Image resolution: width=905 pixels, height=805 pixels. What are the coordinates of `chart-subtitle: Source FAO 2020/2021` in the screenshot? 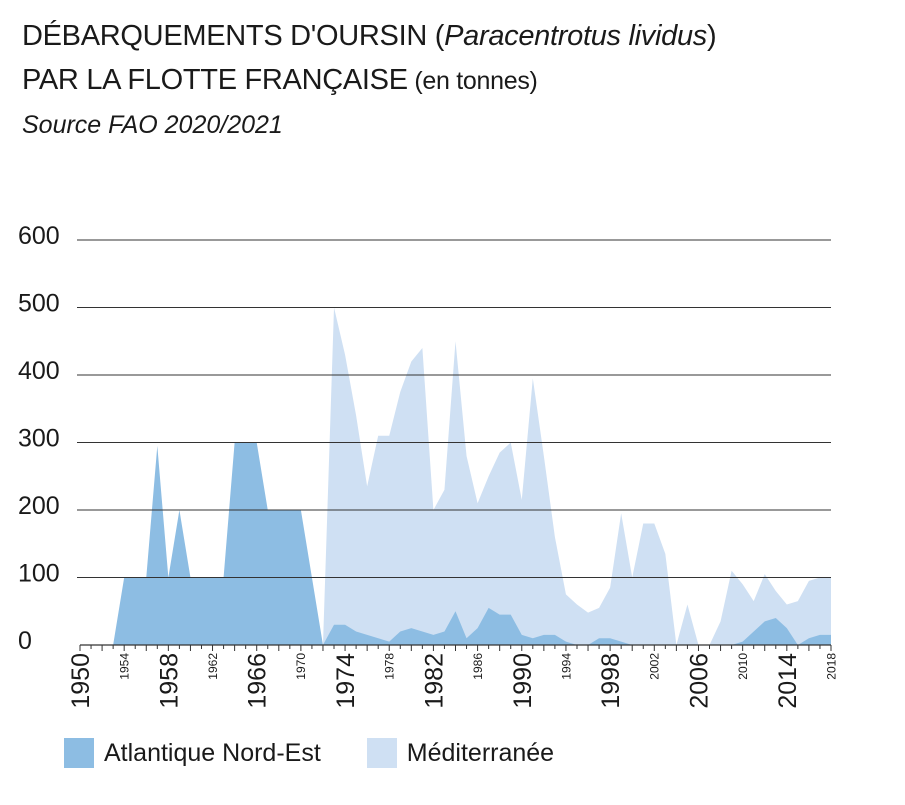 It's located at (152, 125).